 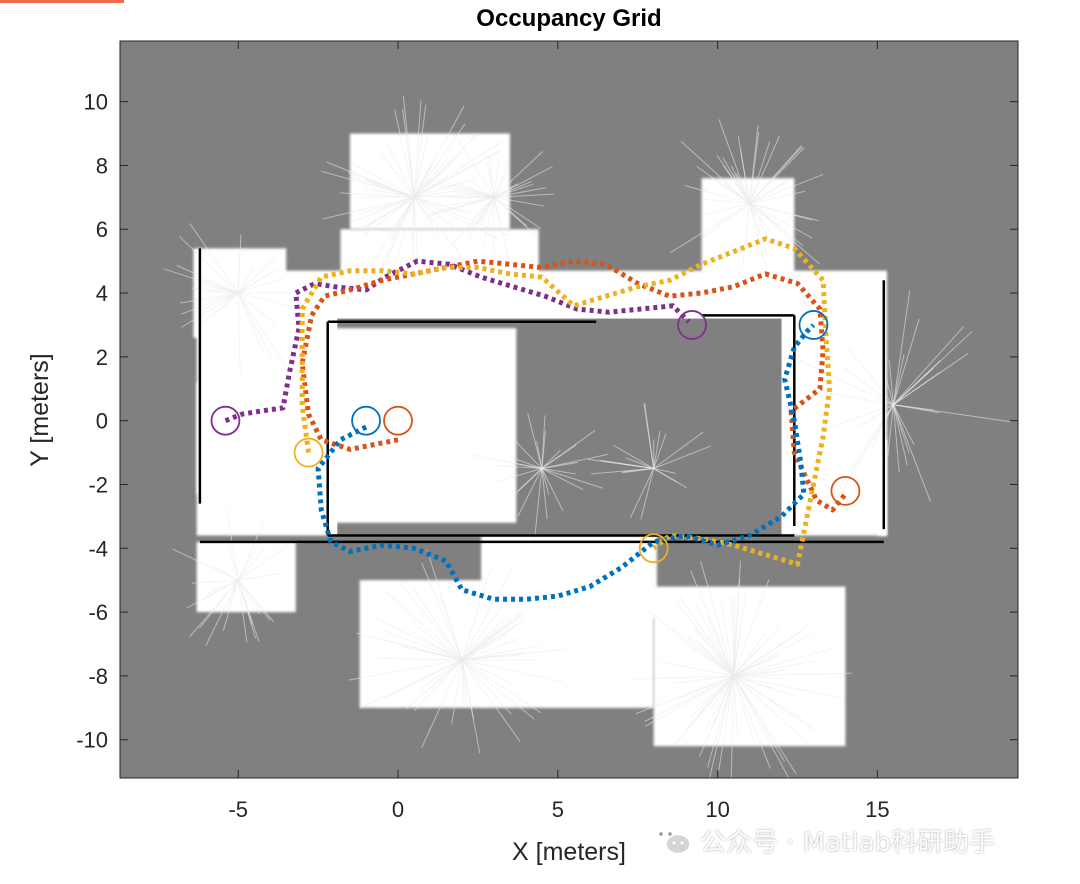 I want to click on y-tick-label: 4, so click(x=102, y=293).